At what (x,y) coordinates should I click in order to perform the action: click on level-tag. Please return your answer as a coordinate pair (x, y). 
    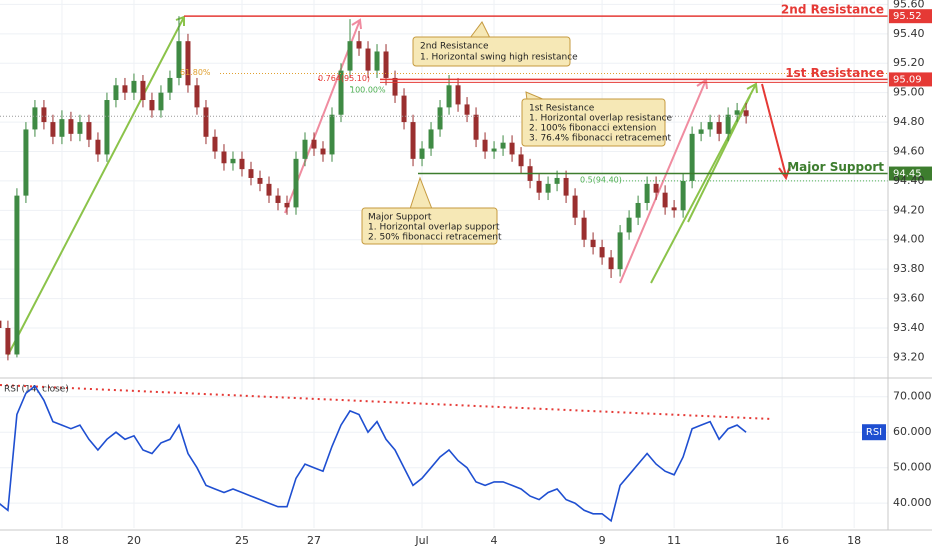
    Looking at the image, I should click on (910, 79).